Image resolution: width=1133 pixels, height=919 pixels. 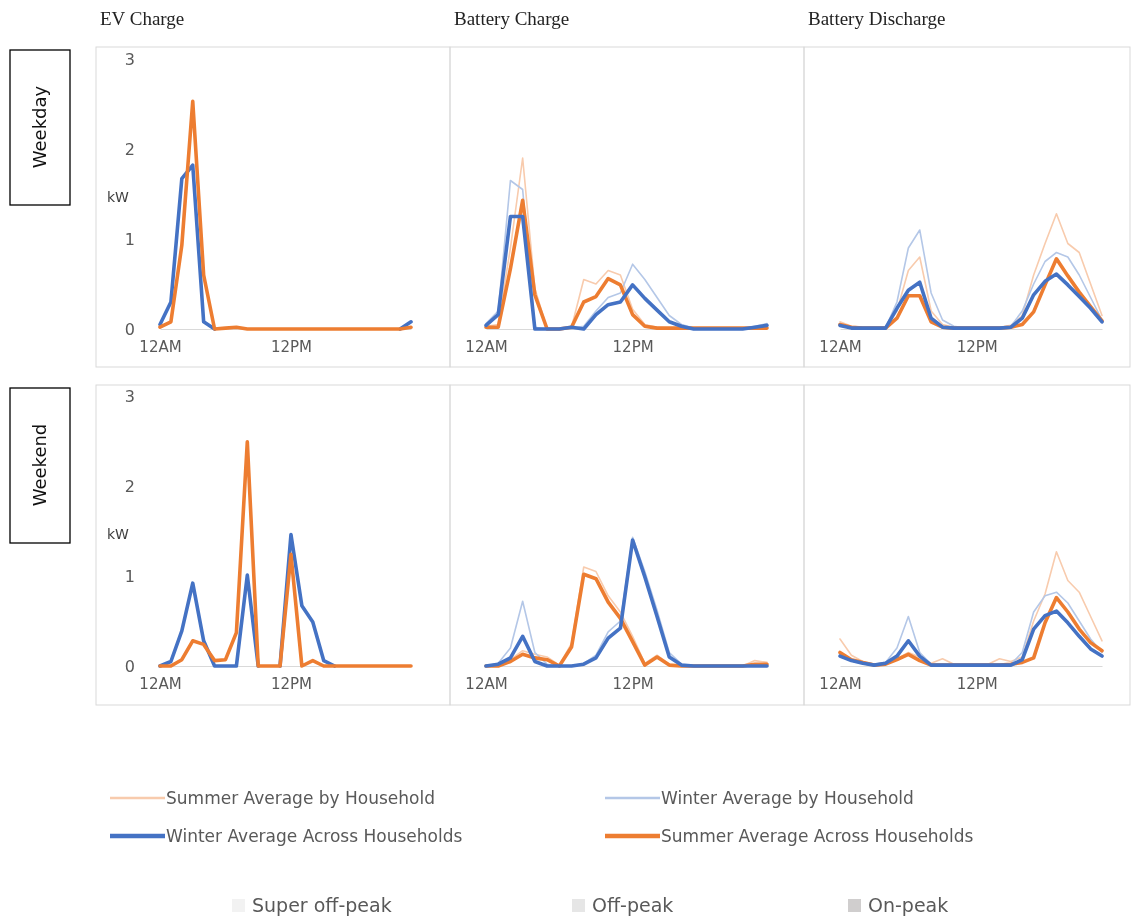 I want to click on legend-label: Summer Average by Household, so click(x=300, y=798).